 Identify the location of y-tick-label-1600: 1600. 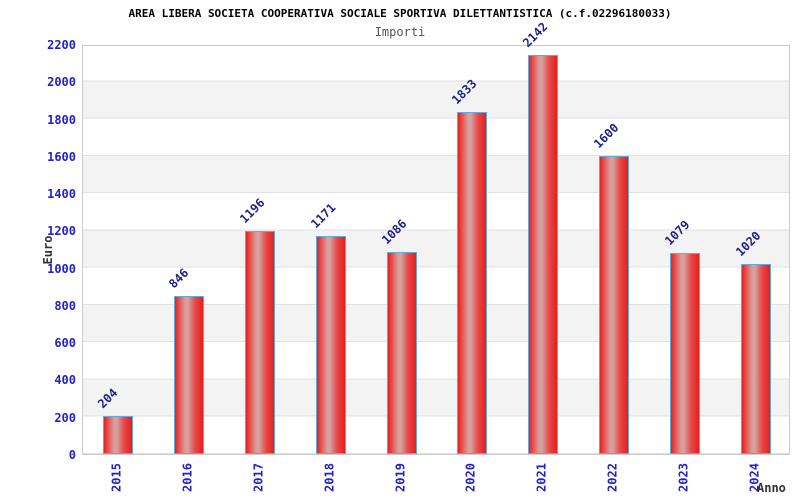
(61, 156).